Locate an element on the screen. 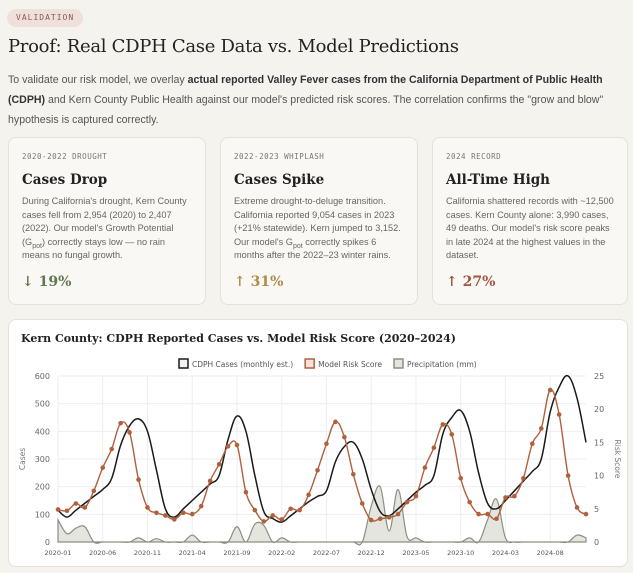  x-tick-label: 2024-08 is located at coordinates (550, 553).